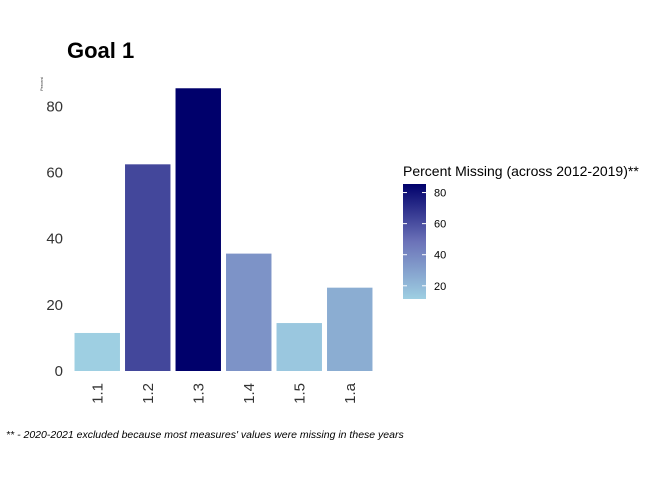 Image resolution: width=672 pixels, height=480 pixels. Describe the element at coordinates (350, 329) in the screenshot. I see `bar-1-a` at that location.